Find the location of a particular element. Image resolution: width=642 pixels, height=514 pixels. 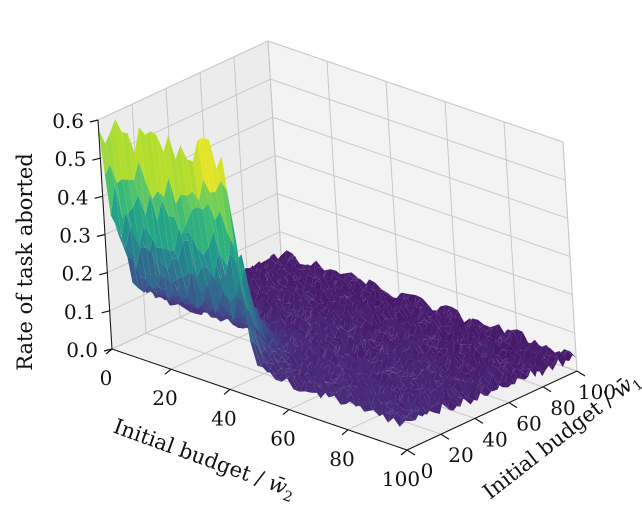

x-tick-label: 60 is located at coordinates (528, 424).